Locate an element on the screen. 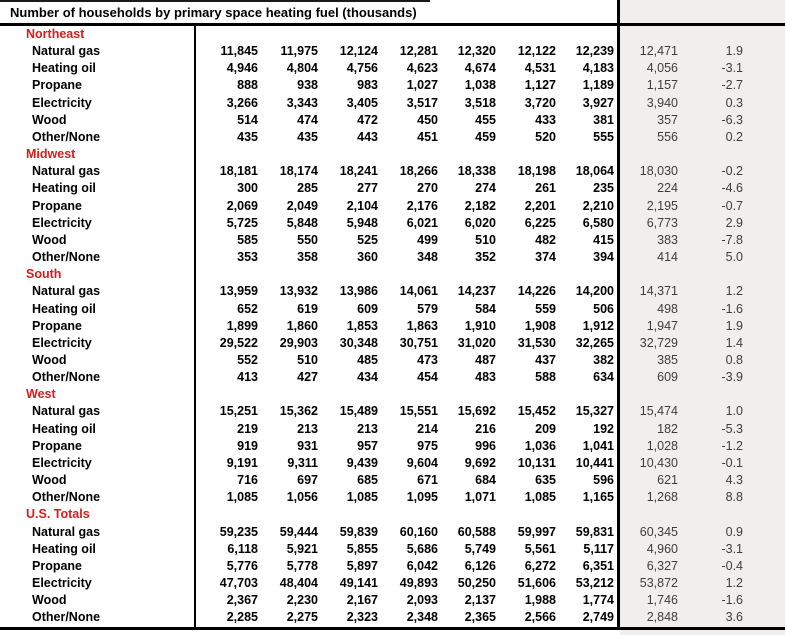 The height and width of the screenshot is (635, 785). value-cell: 983 is located at coordinates (367, 85).